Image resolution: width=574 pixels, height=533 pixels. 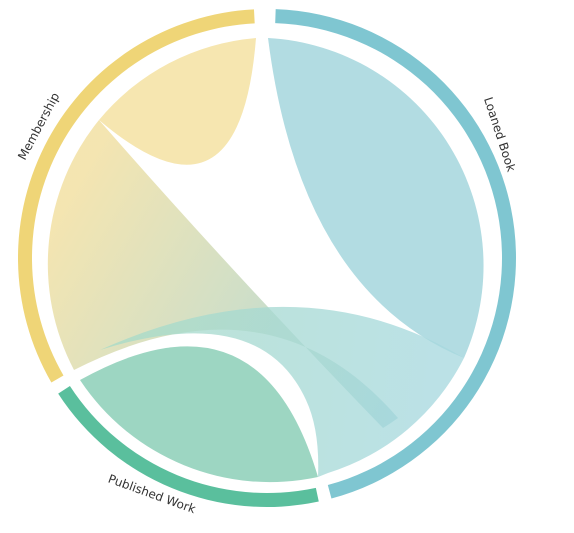 What do you see at coordinates (177, 101) in the screenshot?
I see `ribbon-membership-self` at bounding box center [177, 101].